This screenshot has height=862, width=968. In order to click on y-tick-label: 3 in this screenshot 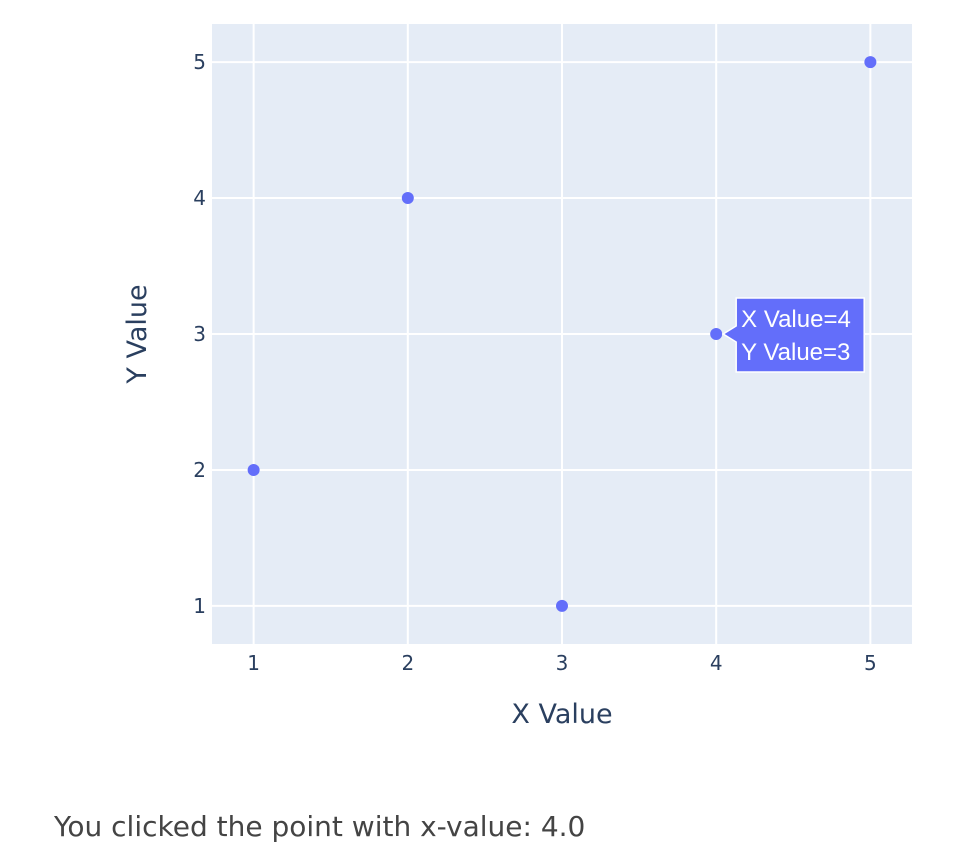, I will do `click(199, 334)`.